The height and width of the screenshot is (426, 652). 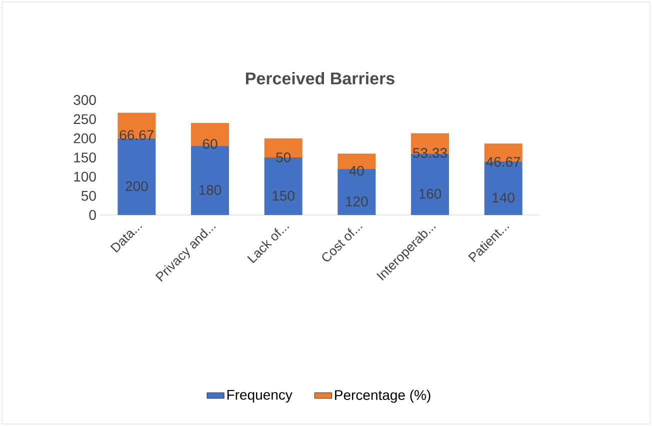 I want to click on data-label: 200, so click(x=137, y=186).